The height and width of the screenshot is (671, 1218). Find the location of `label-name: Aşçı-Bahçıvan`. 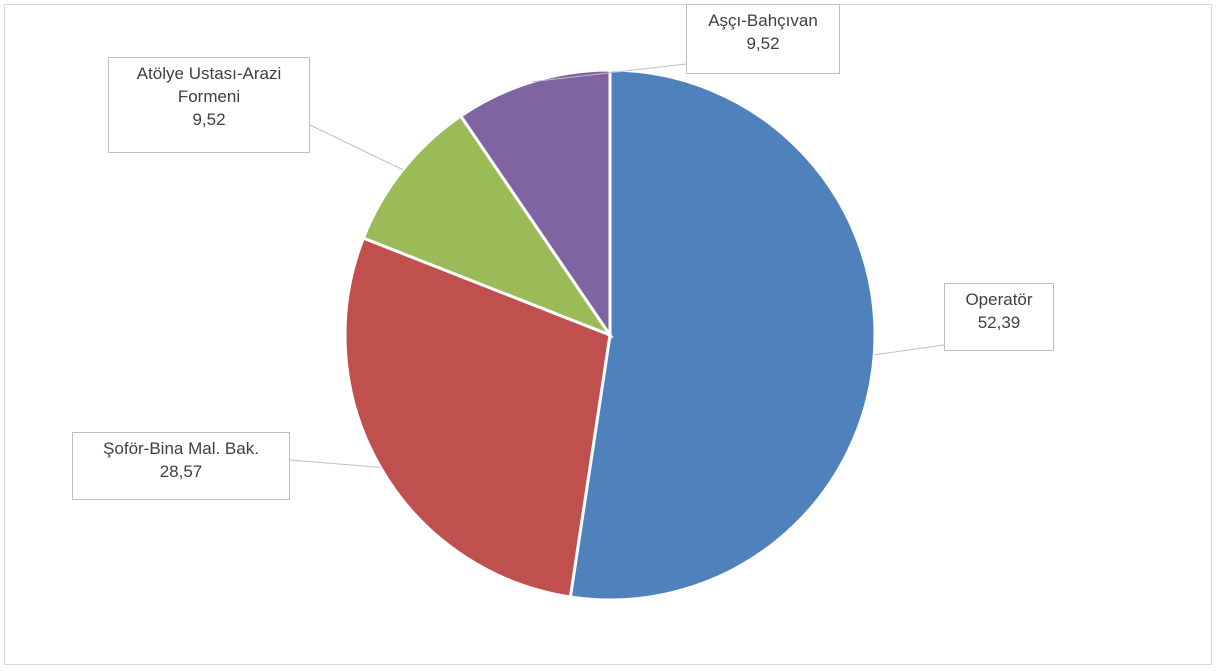

label-name: Aşçı-Bahçıvan is located at coordinates (763, 20).